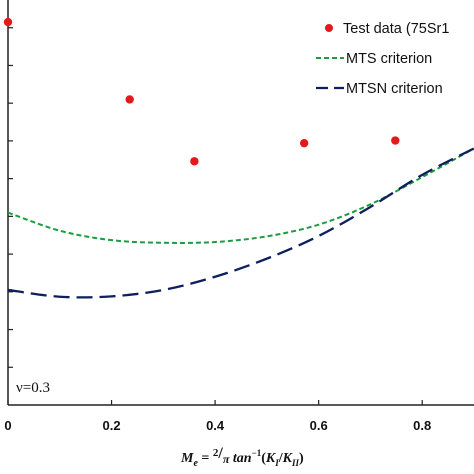 The image size is (474, 474). What do you see at coordinates (216, 453) in the screenshot?
I see `xlabel-num: 2` at bounding box center [216, 453].